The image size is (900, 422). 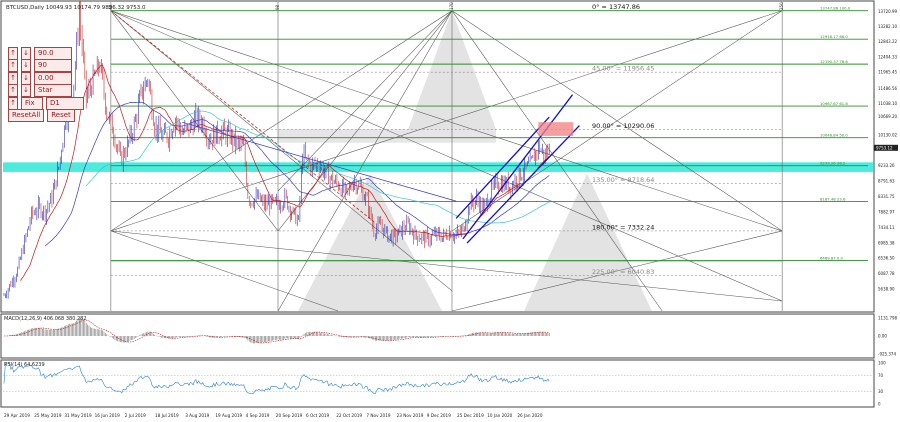 I want to click on control-value-button: 0.00, so click(x=53, y=78).